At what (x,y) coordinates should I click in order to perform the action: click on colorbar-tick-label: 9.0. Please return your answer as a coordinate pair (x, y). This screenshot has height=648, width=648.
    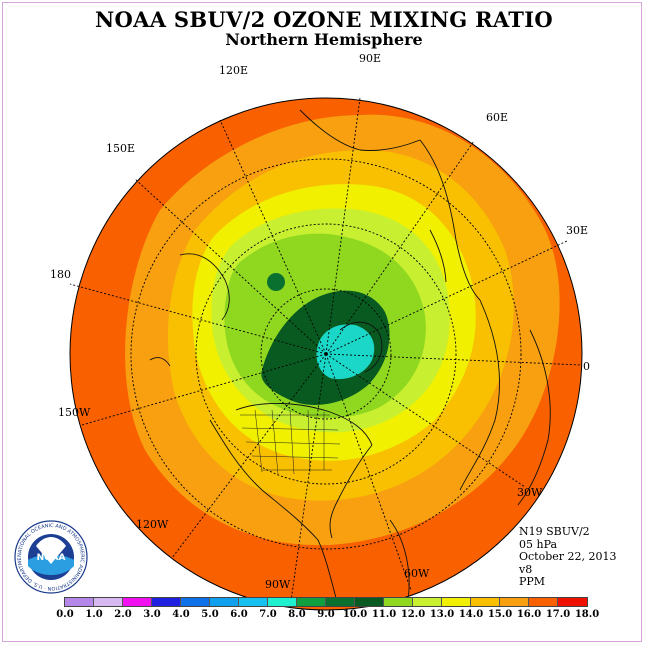
    Looking at the image, I should click on (326, 614).